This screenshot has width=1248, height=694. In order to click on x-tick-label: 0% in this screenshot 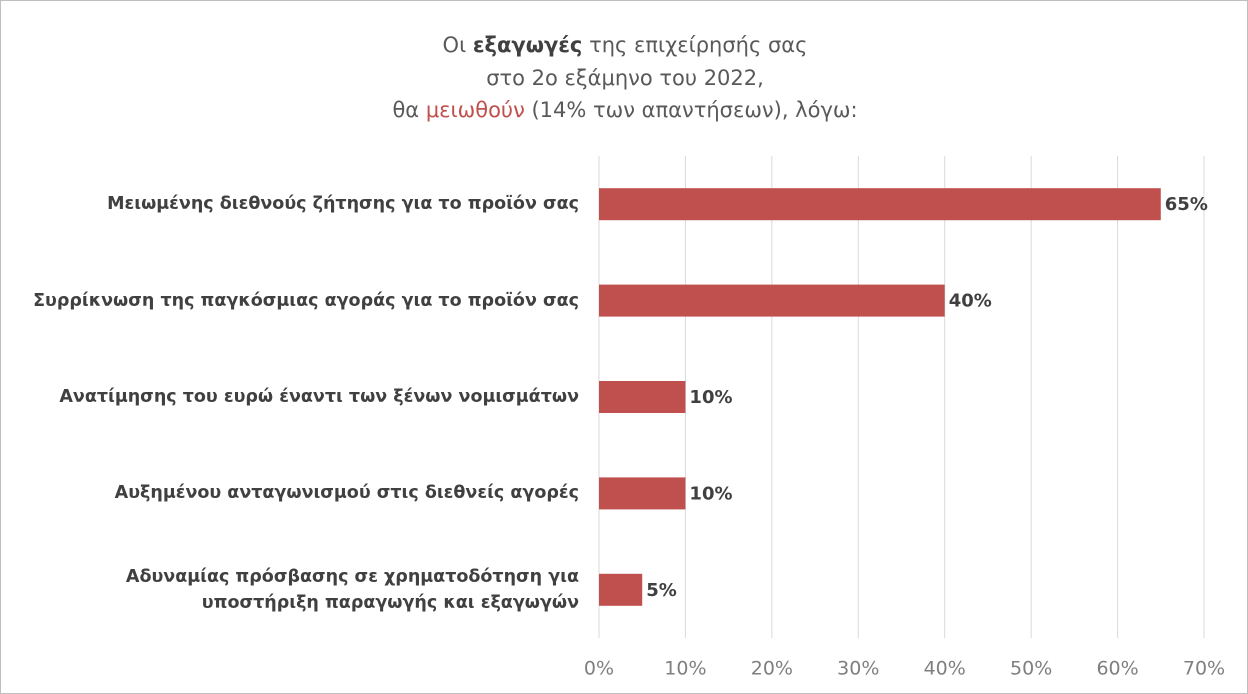, I will do `click(599, 669)`.